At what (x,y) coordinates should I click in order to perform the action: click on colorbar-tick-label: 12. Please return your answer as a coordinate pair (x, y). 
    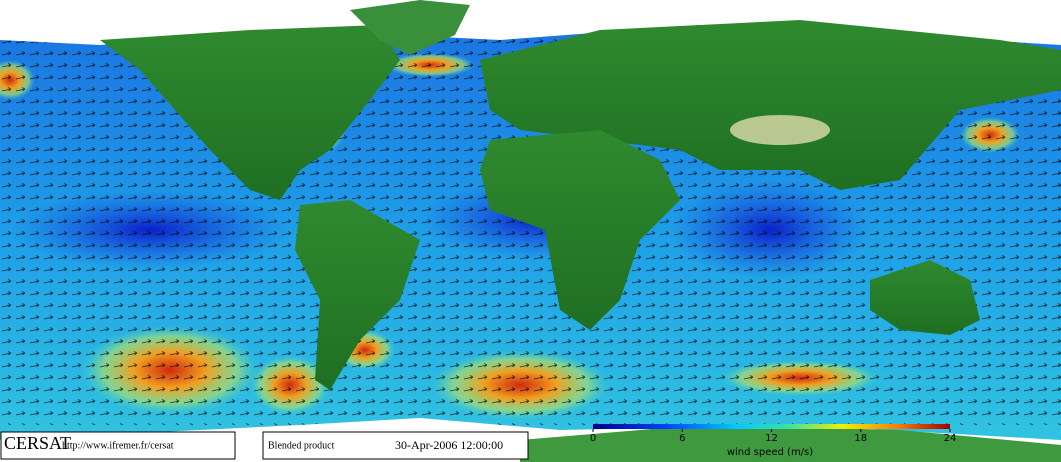
    Looking at the image, I should click on (771, 438).